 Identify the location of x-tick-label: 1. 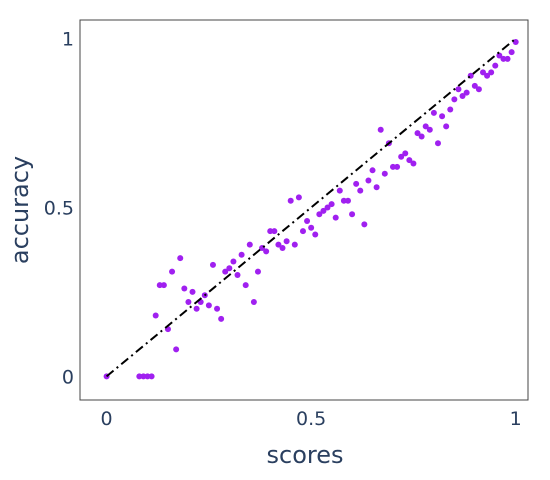
(516, 419).